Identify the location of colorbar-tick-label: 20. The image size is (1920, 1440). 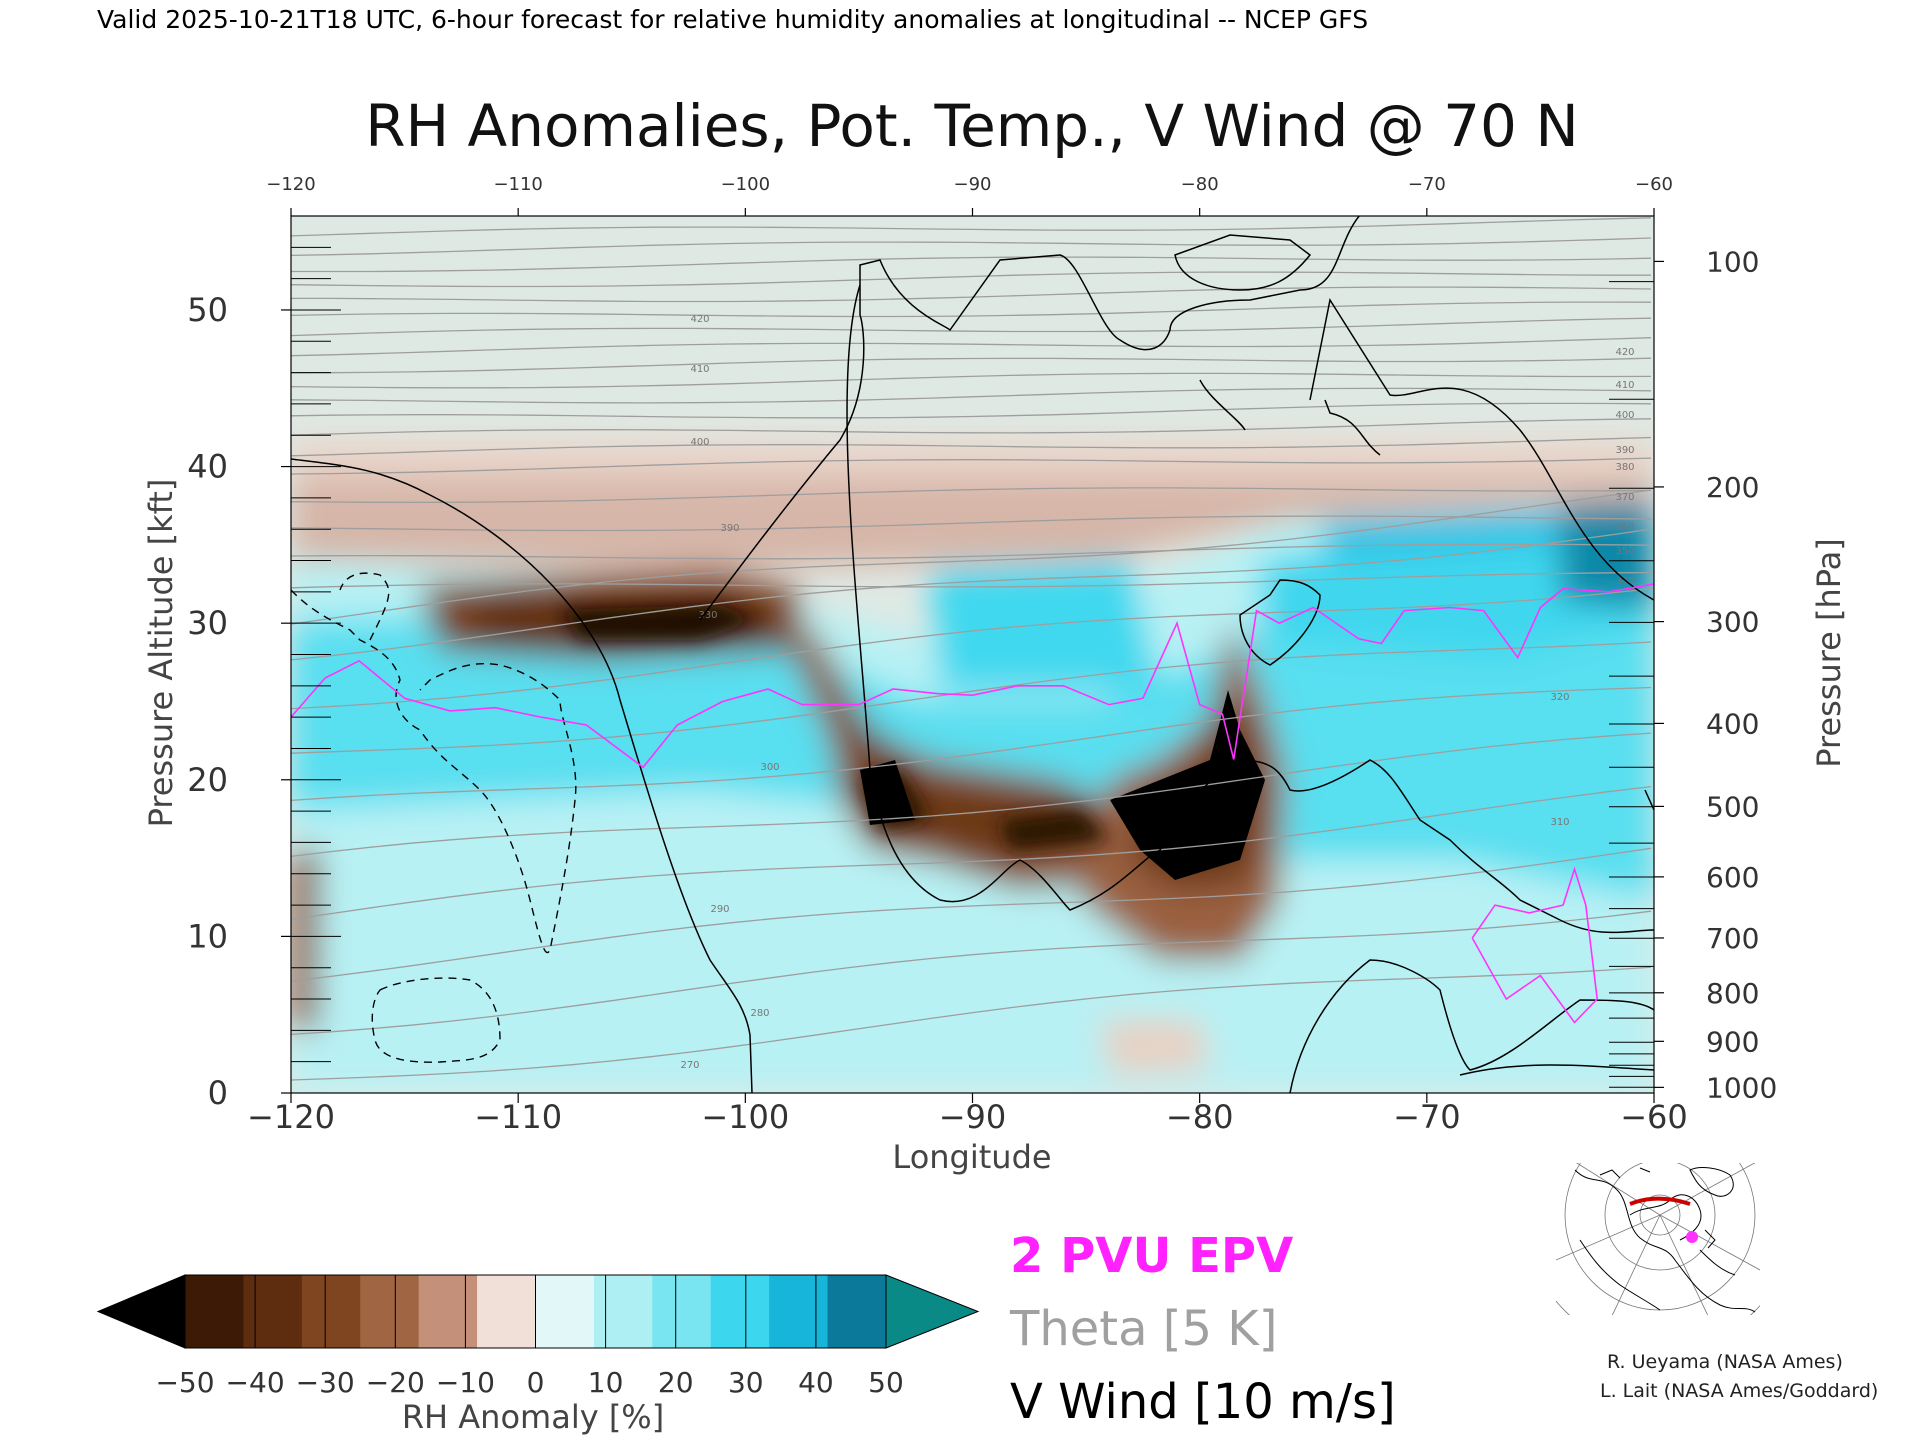
(676, 1382).